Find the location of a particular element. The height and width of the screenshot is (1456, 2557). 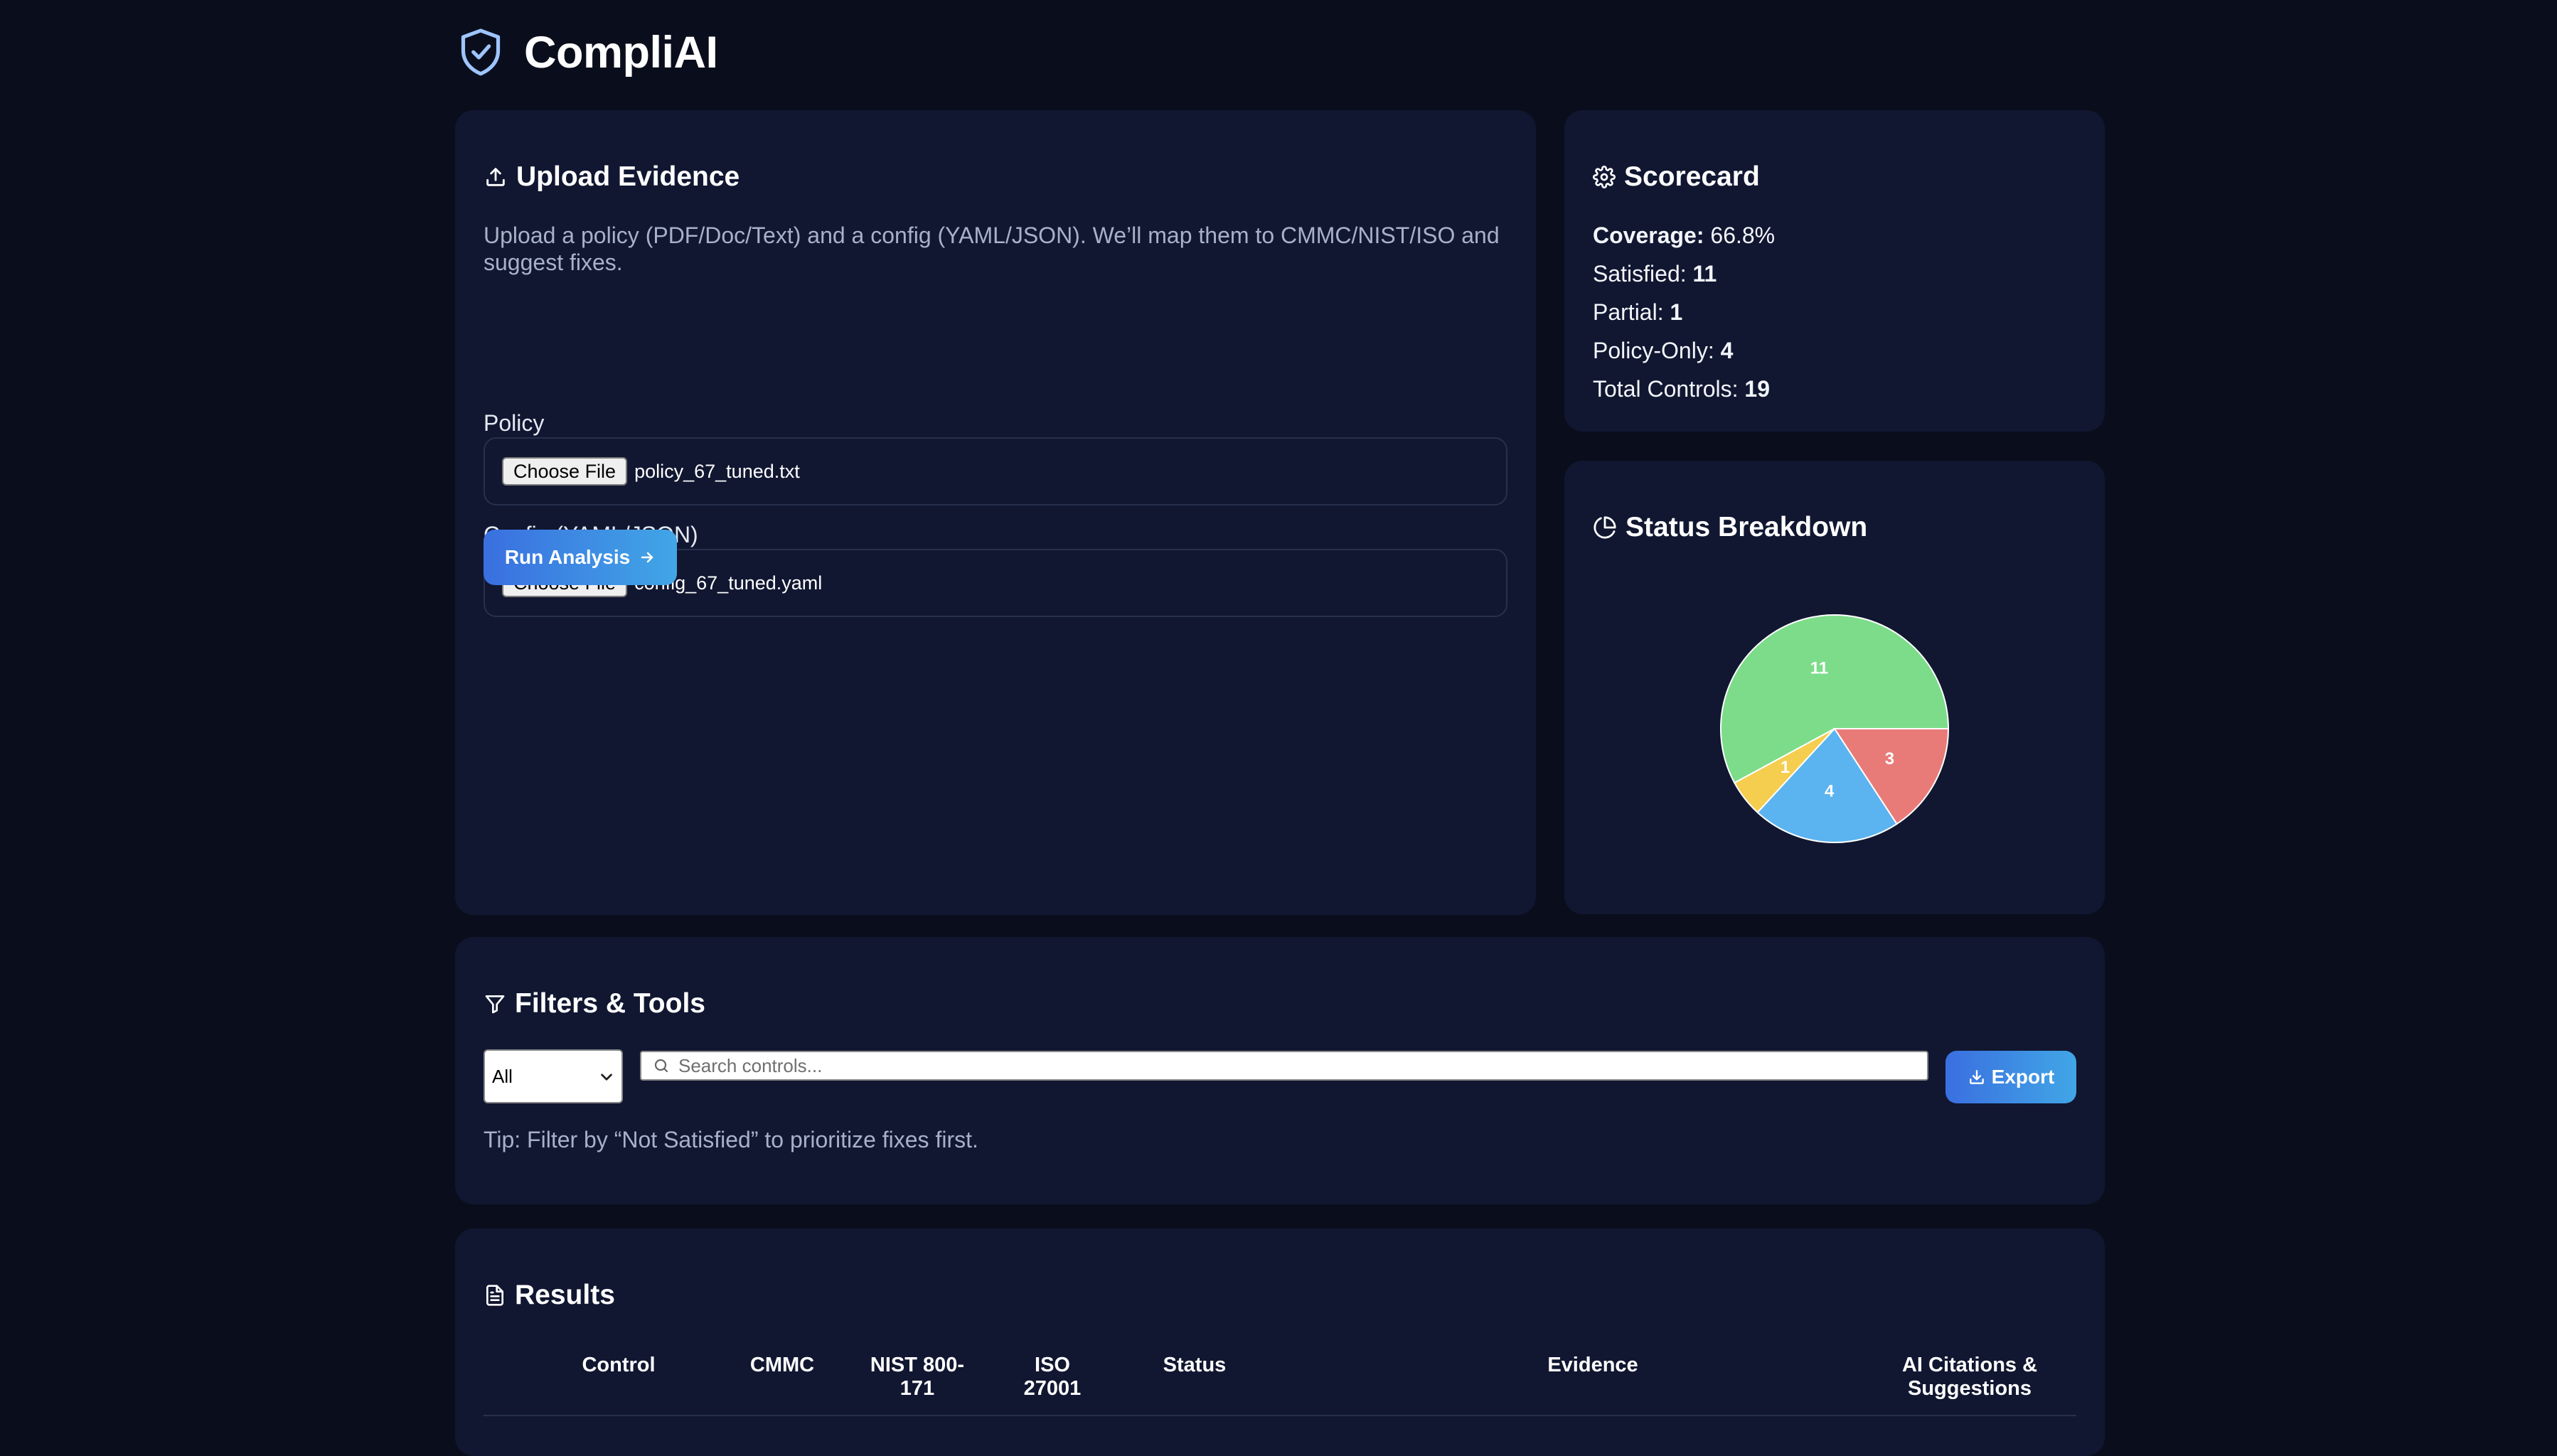

pie-slice-label: 11 is located at coordinates (1819, 668).